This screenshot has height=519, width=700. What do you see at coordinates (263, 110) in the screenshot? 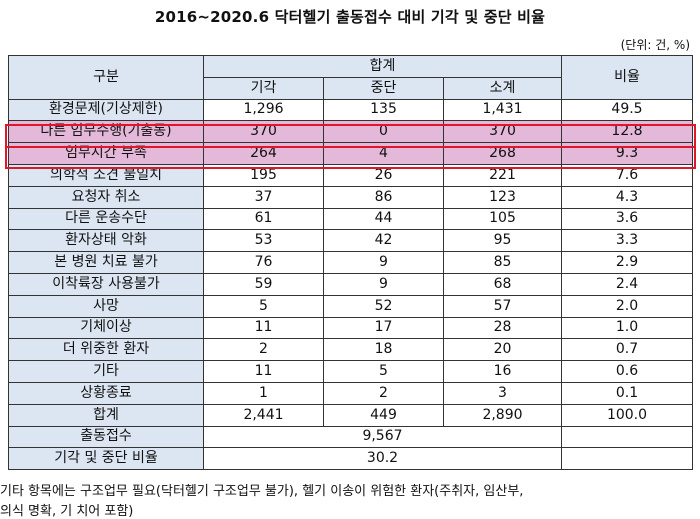
I see `cell-rejected: 1,296` at bounding box center [263, 110].